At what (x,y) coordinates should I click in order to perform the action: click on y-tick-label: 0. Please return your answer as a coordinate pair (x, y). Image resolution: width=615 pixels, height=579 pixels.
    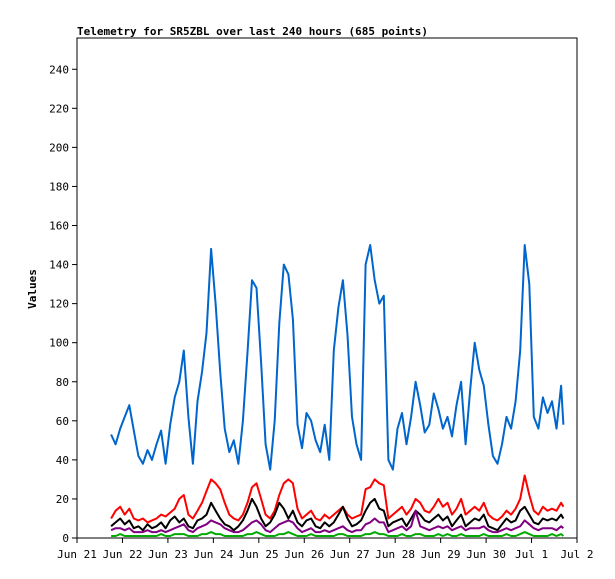
    Looking at the image, I should click on (65, 538).